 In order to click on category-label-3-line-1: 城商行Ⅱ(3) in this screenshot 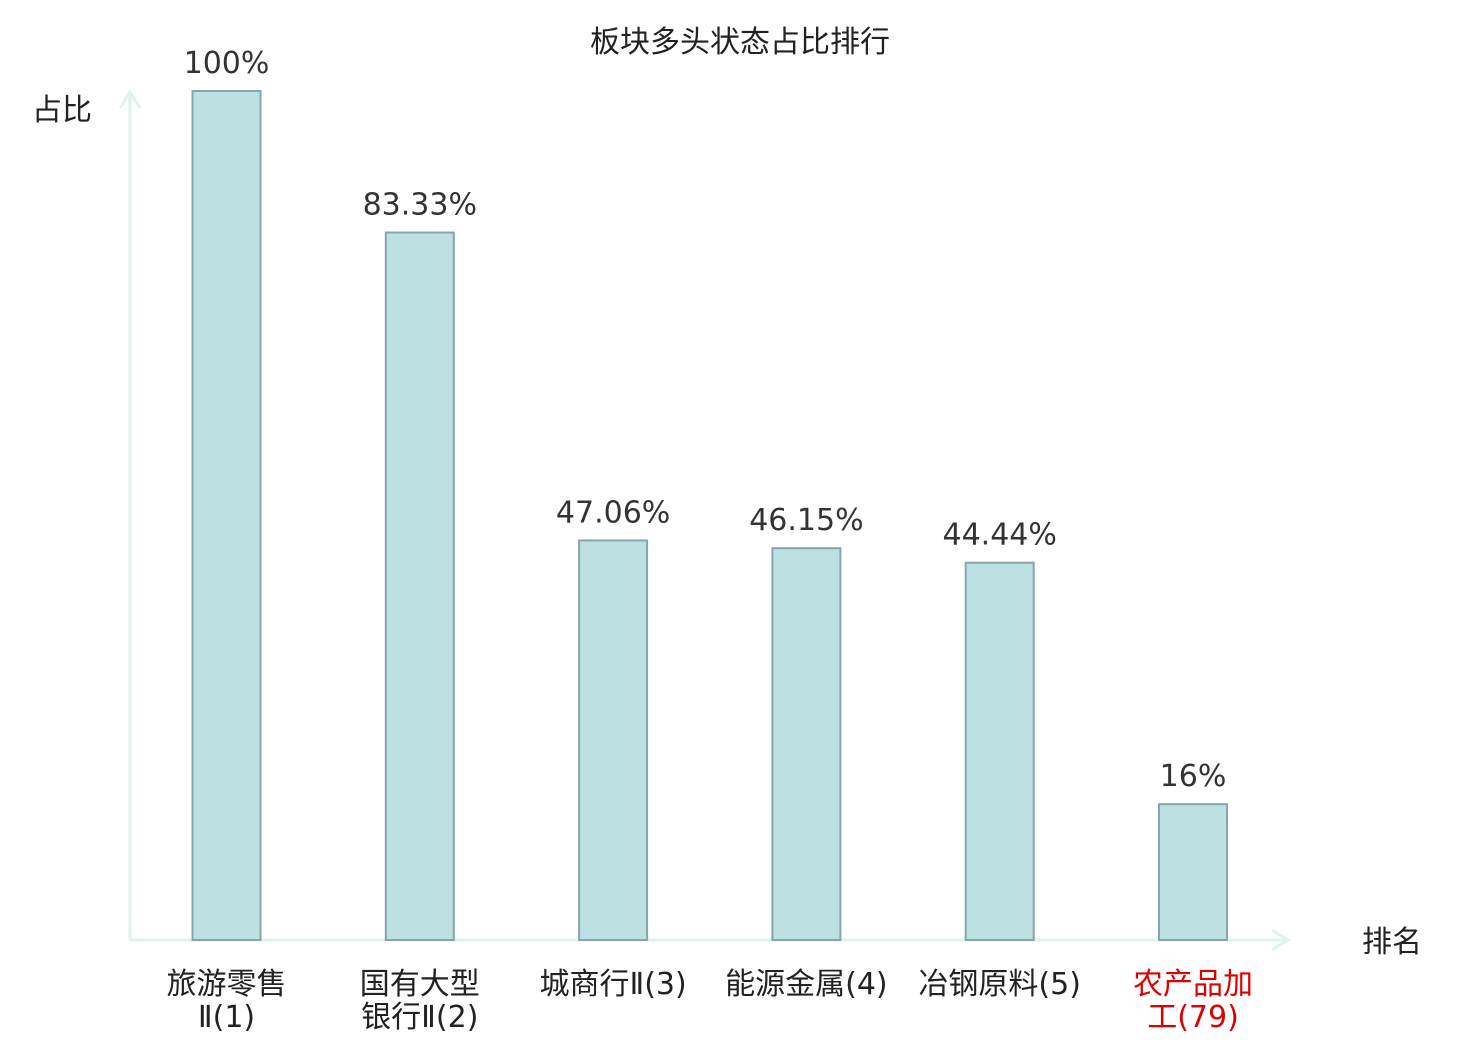, I will do `click(612, 984)`.